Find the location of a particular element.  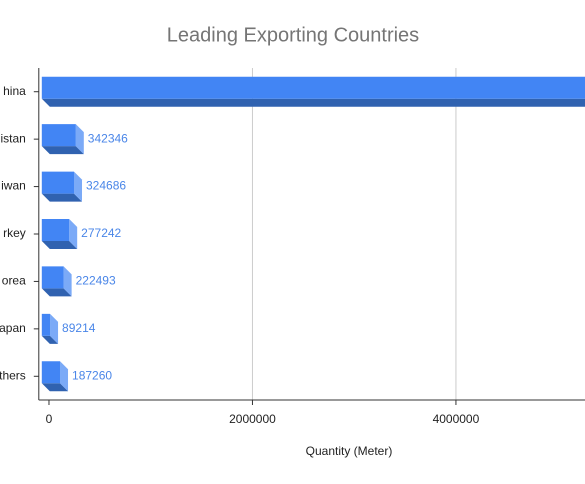

value-label: 222493 is located at coordinates (96, 281).